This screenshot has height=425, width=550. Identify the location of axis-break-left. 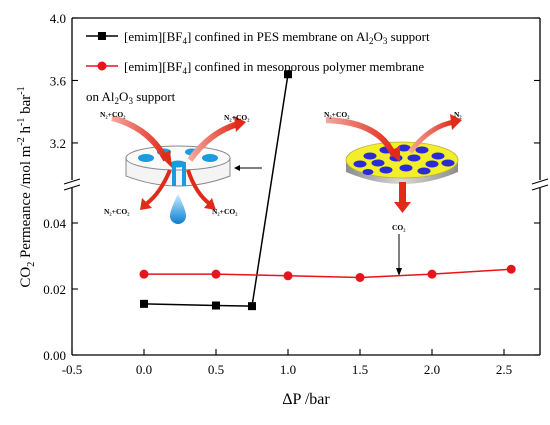
(72, 184).